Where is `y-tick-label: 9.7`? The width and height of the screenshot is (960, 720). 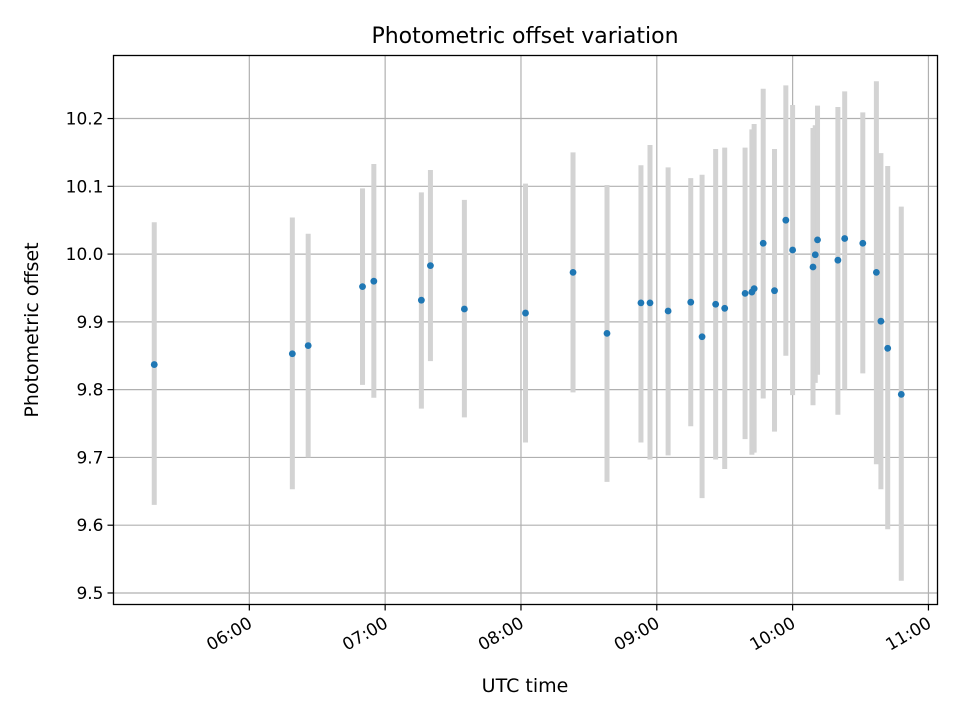 y-tick-label: 9.7 is located at coordinates (89, 458).